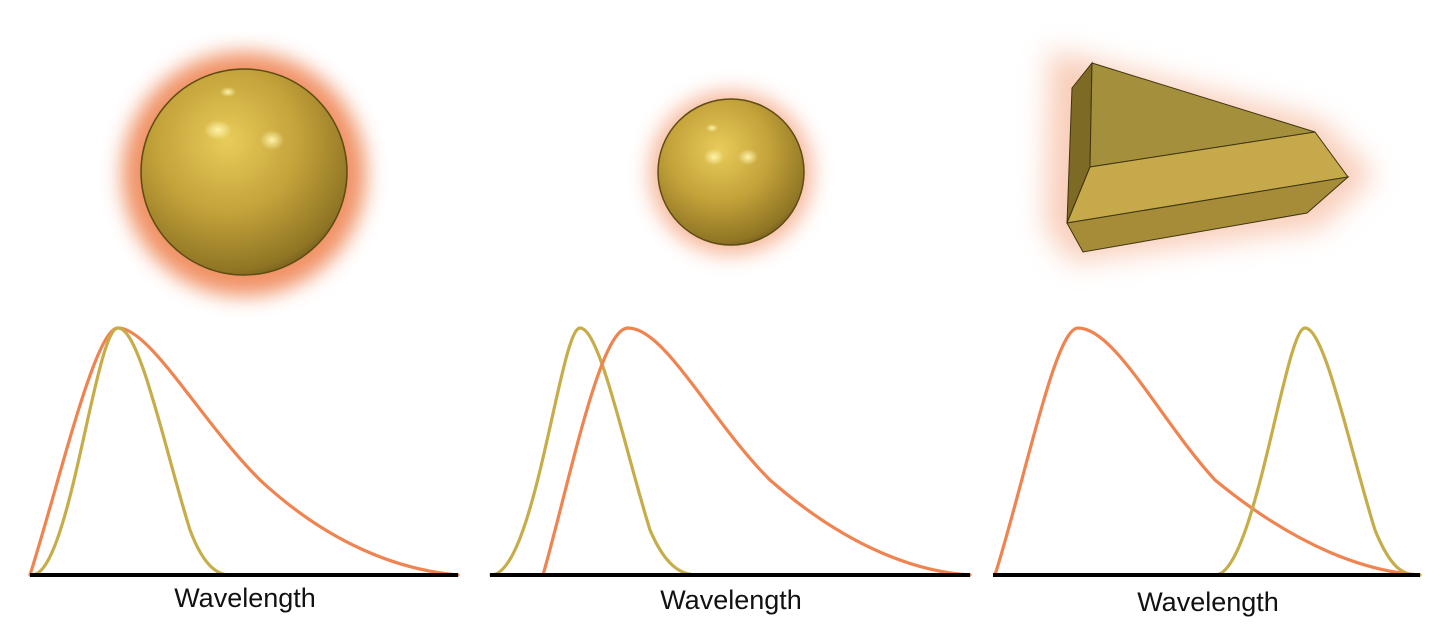 This screenshot has height=624, width=1440. Describe the element at coordinates (1208, 214) in the screenshot. I see `prism-bottom-face` at that location.